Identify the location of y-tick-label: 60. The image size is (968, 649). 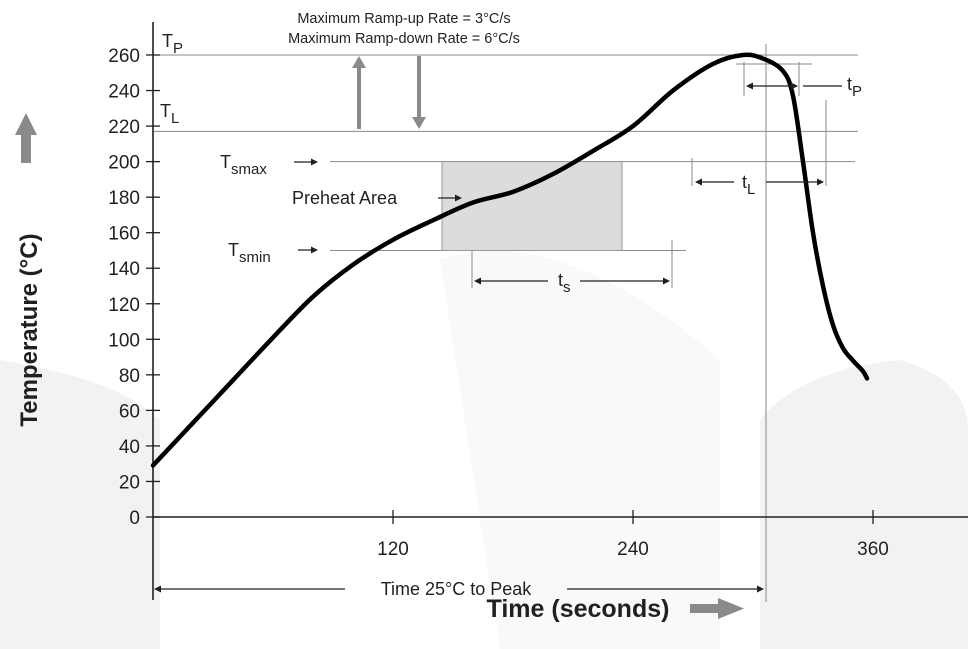
(129, 411).